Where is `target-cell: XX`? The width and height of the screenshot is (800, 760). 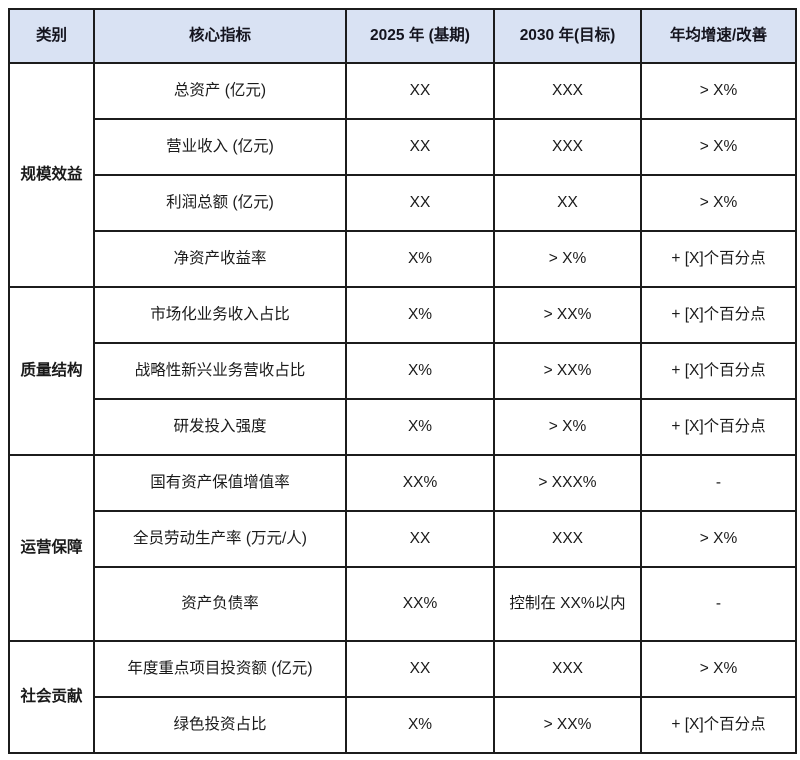
target-cell: XX is located at coordinates (567, 203).